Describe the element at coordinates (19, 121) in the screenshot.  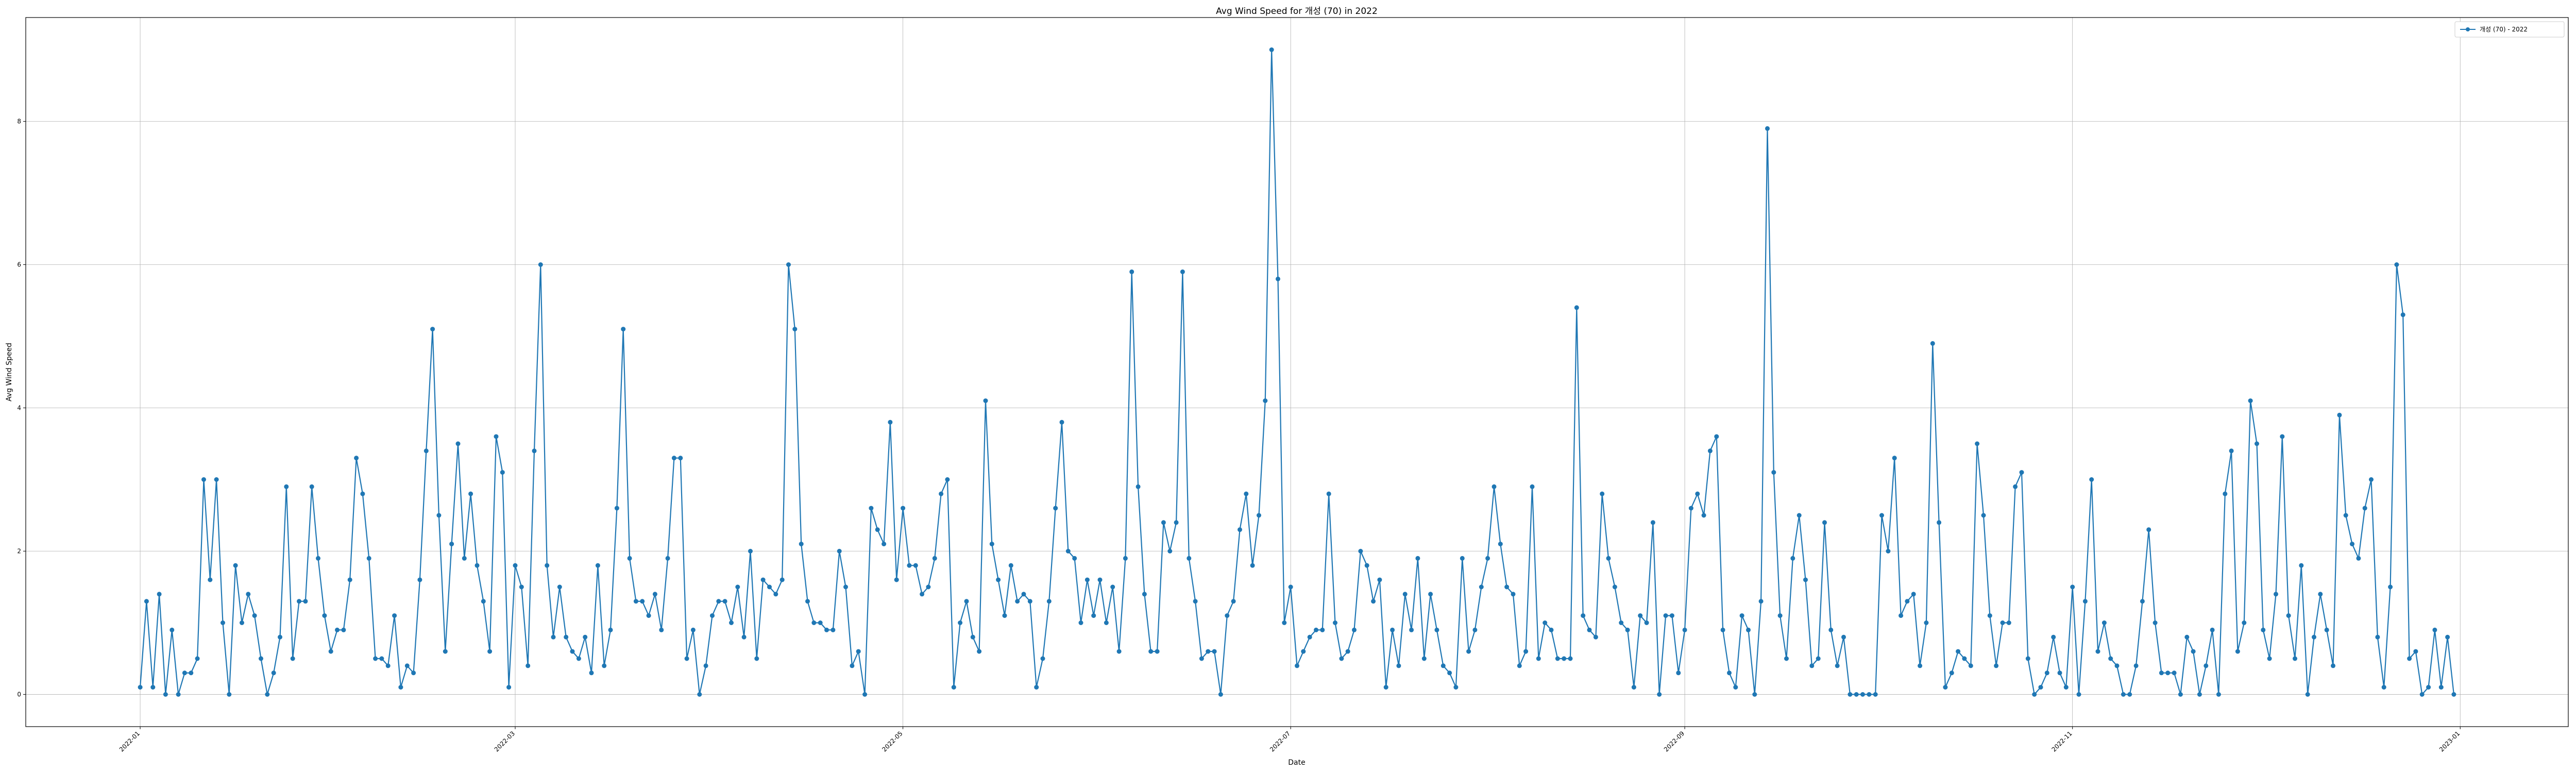
I see `y-tick-label: 8` at that location.